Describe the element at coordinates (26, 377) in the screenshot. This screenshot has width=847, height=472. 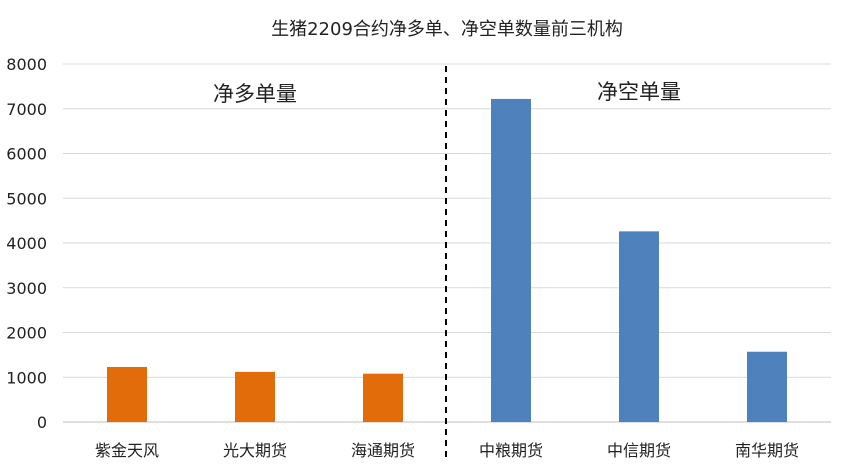
I see `y-tick-label: 1000` at that location.